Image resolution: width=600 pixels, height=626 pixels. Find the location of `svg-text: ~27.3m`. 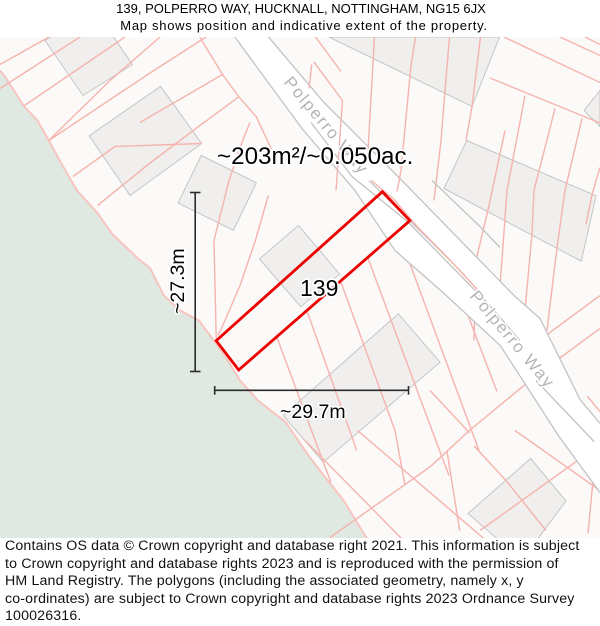

svg-text: ~27.3m is located at coordinates (178, 281).